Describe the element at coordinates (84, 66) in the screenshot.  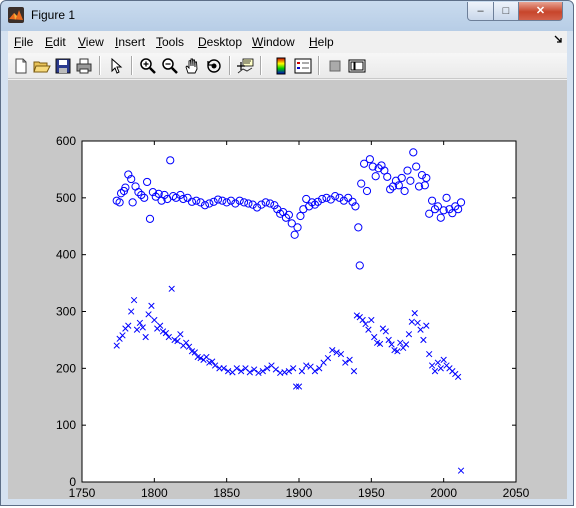
I see `print-icon` at that location.